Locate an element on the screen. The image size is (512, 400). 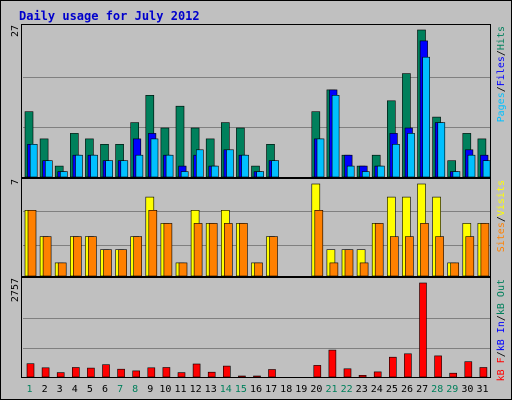
legend: Sites/Visits is located at coordinates (501, 216).